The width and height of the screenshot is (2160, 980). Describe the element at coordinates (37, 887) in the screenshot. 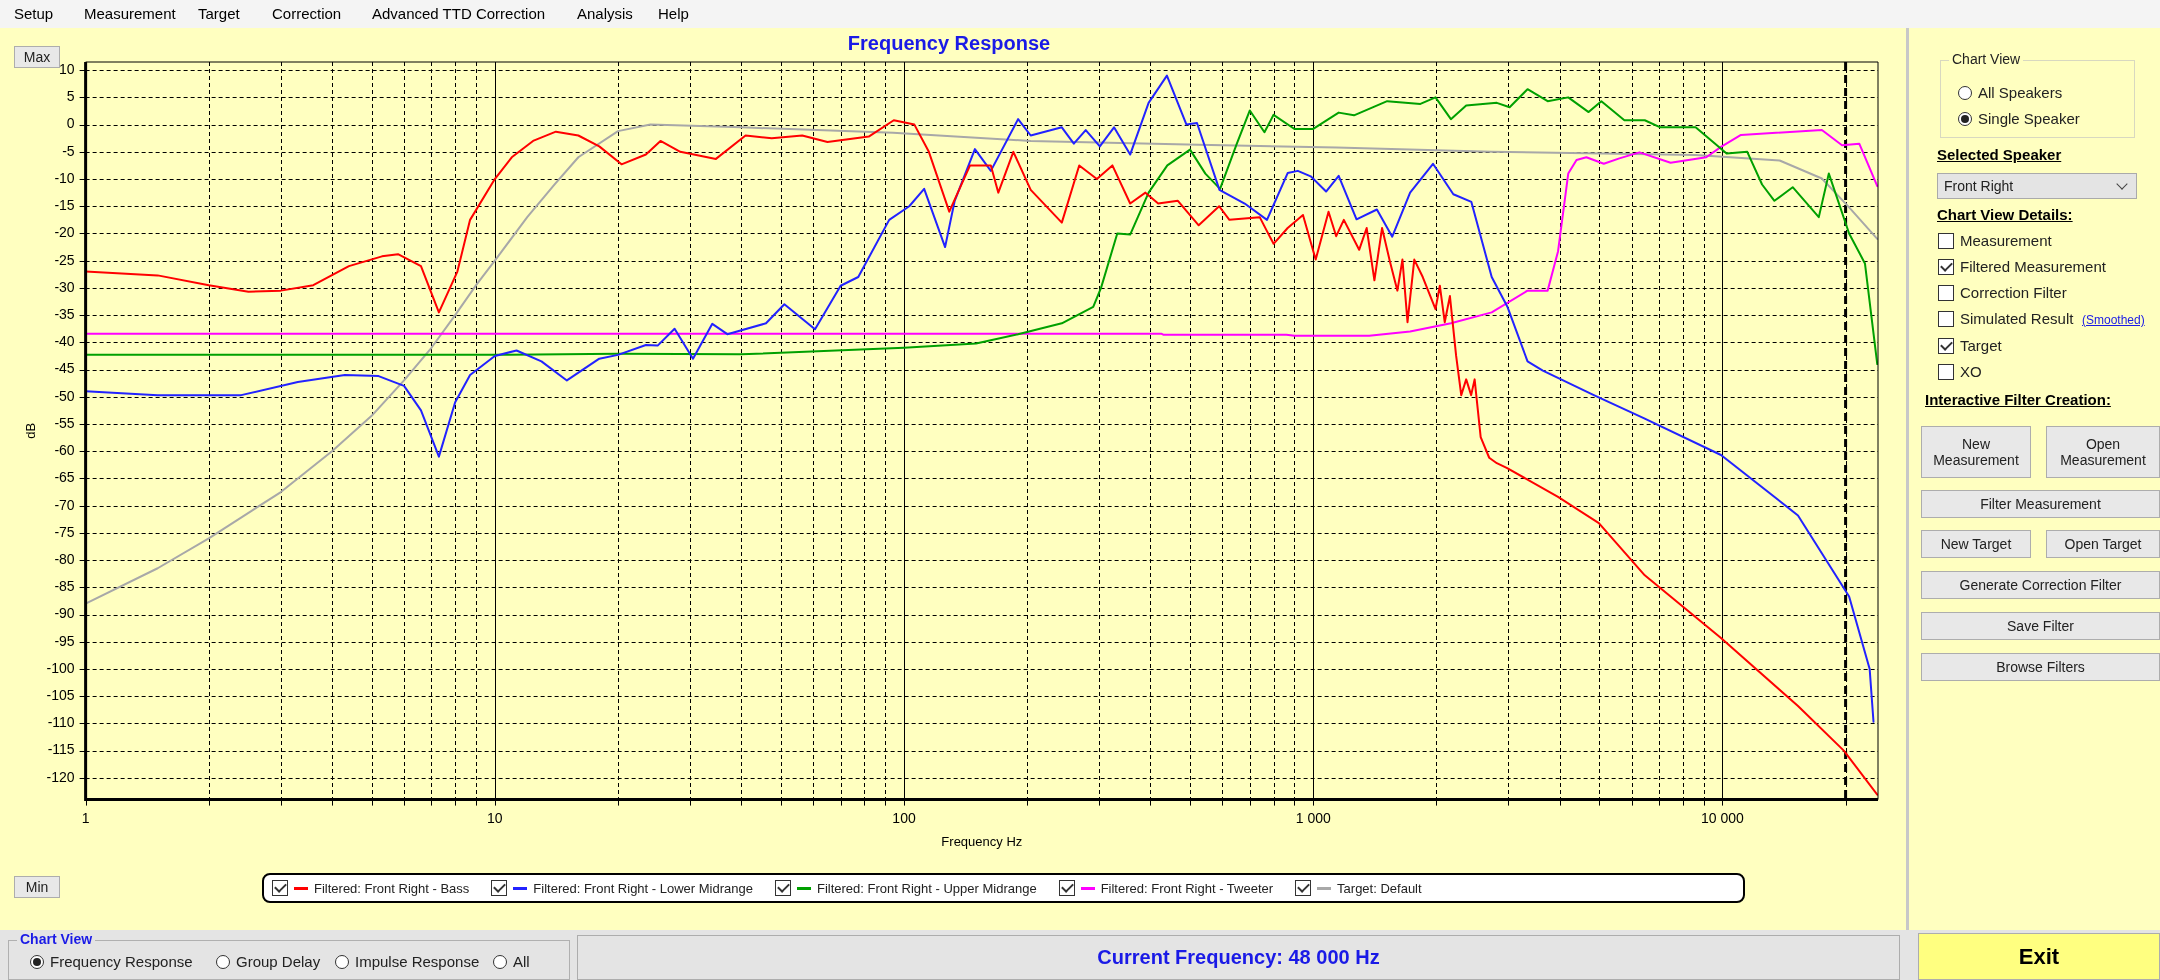

I see `text: Min` at that location.